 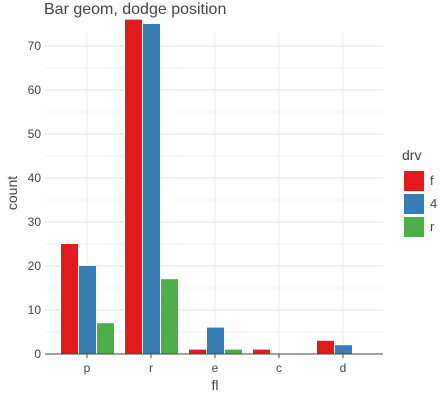 I want to click on y-tick-label: 40, so click(x=35, y=178).